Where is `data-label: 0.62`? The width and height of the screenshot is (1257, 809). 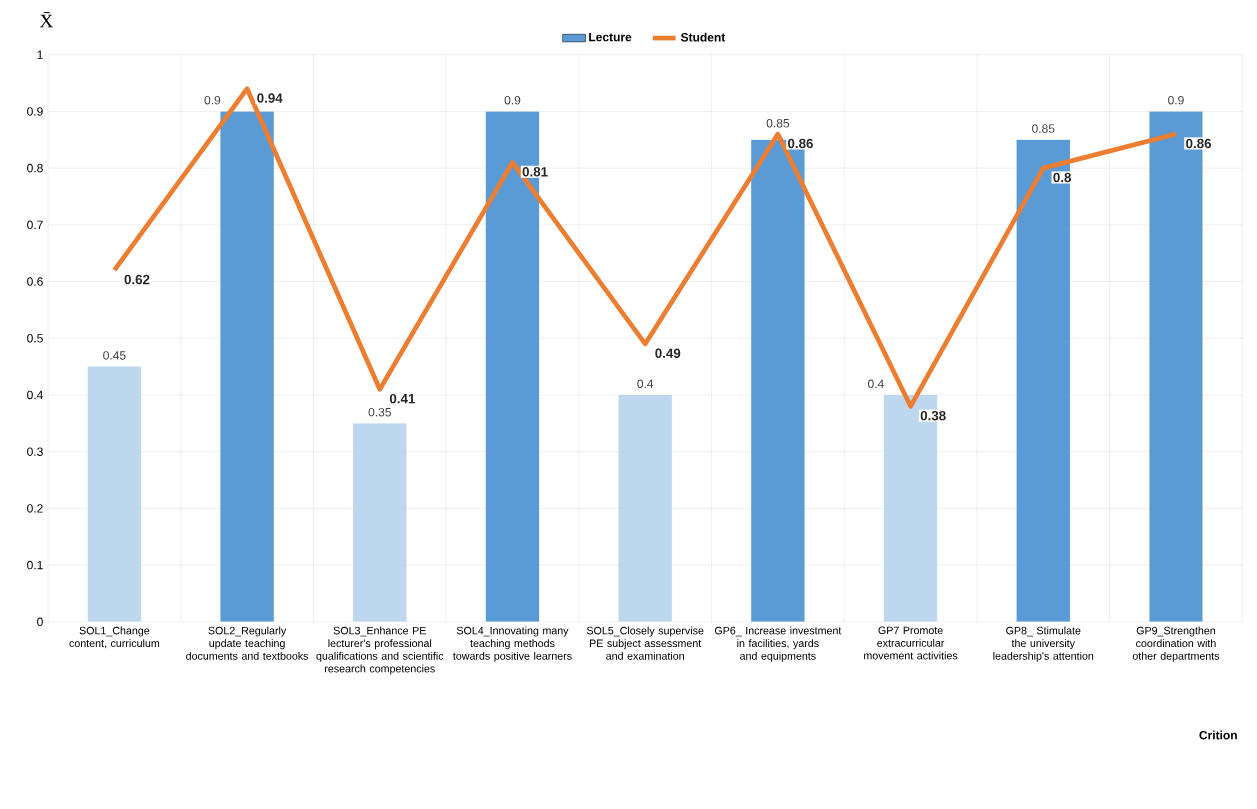 data-label: 0.62 is located at coordinates (137, 280).